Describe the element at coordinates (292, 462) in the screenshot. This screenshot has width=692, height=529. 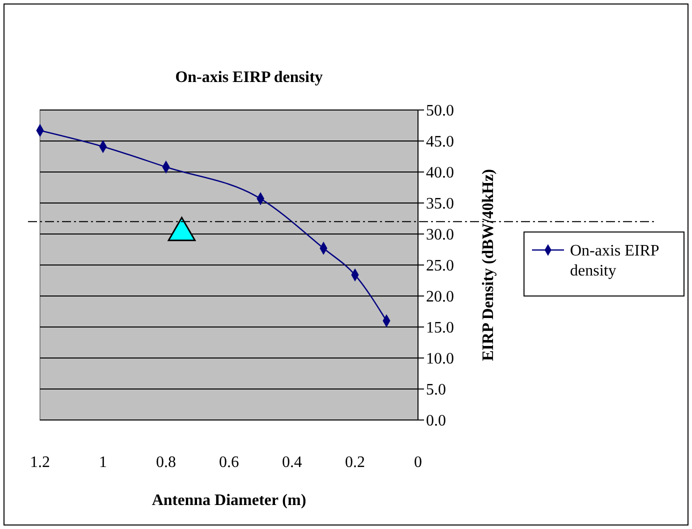
I see `x-tick-label: 0.4` at that location.